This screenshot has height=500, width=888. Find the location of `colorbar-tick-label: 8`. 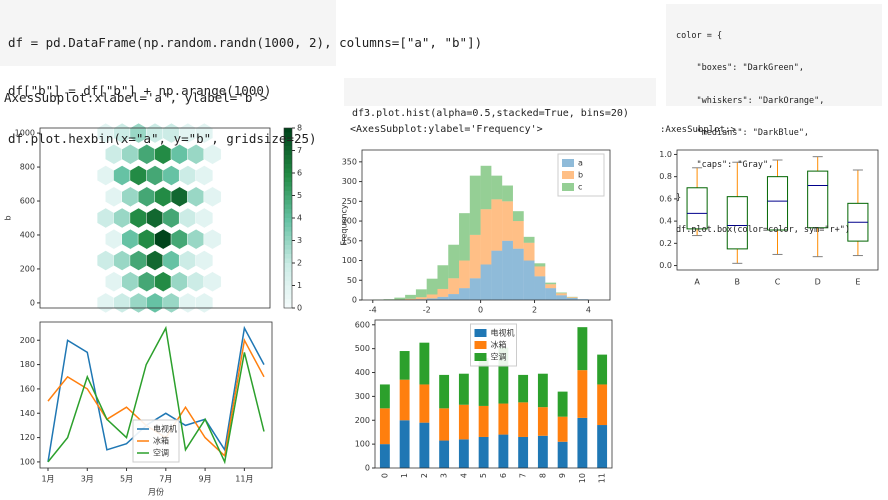

colorbar-tick-label: 8 is located at coordinates (299, 128).